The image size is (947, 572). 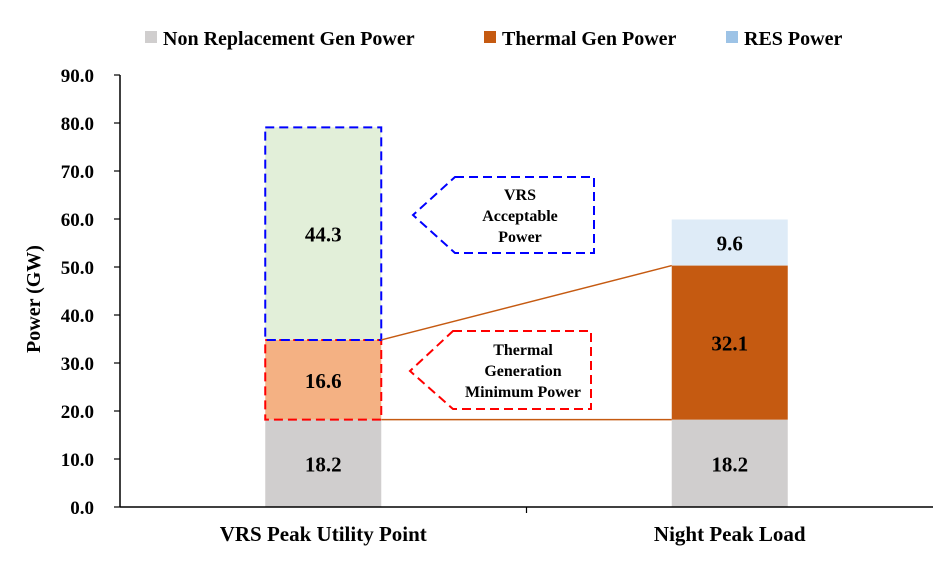 What do you see at coordinates (522, 371) in the screenshot?
I see `callout-text: Generation` at bounding box center [522, 371].